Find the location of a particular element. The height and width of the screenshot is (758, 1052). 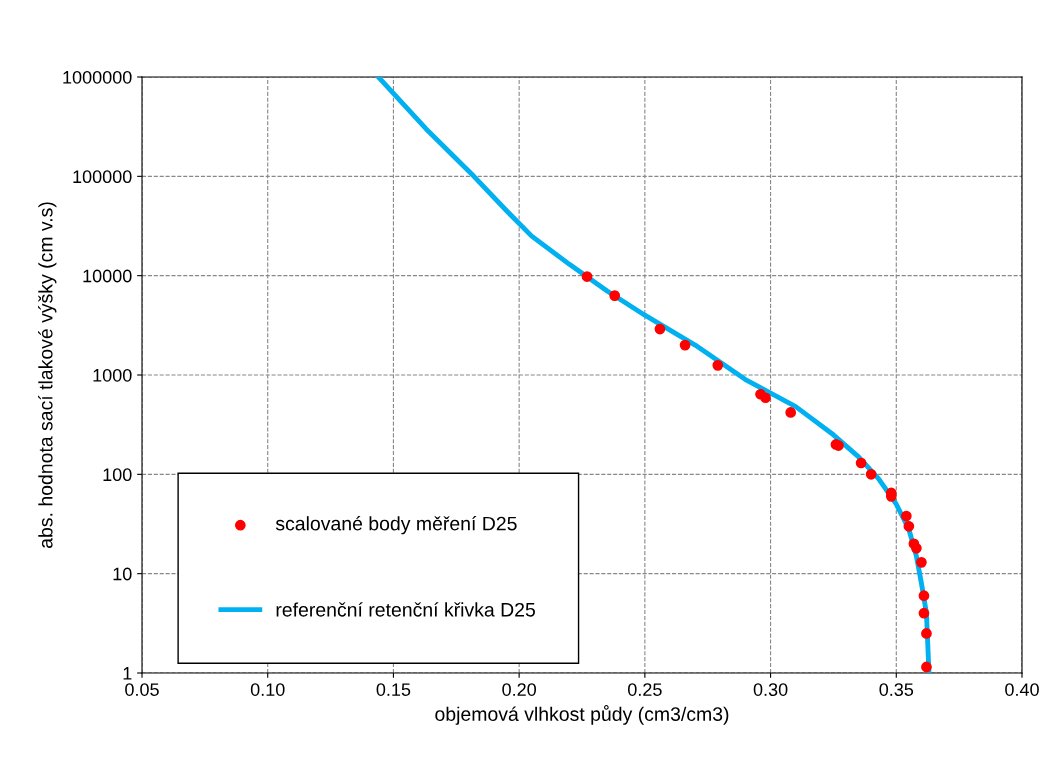

y-tick-label: 1 is located at coordinates (127, 673).